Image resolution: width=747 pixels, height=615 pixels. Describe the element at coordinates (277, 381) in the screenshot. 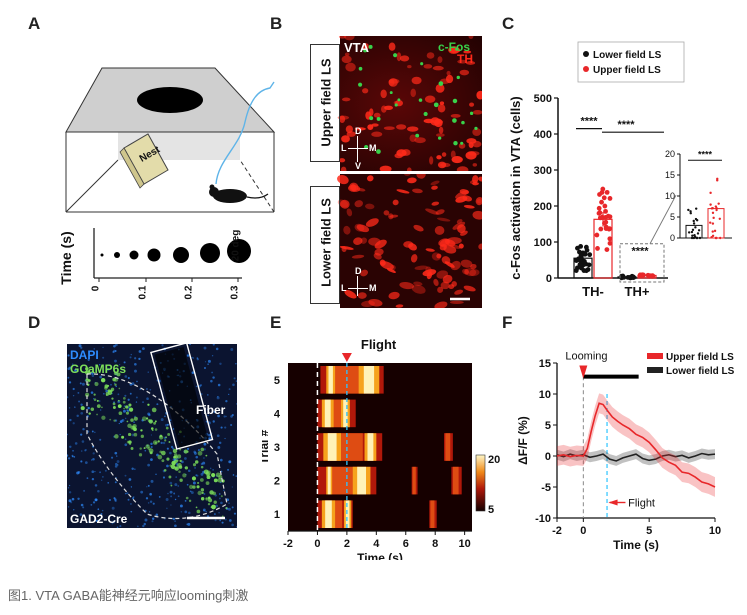

I see `e-ytick-label: 5` at that location.